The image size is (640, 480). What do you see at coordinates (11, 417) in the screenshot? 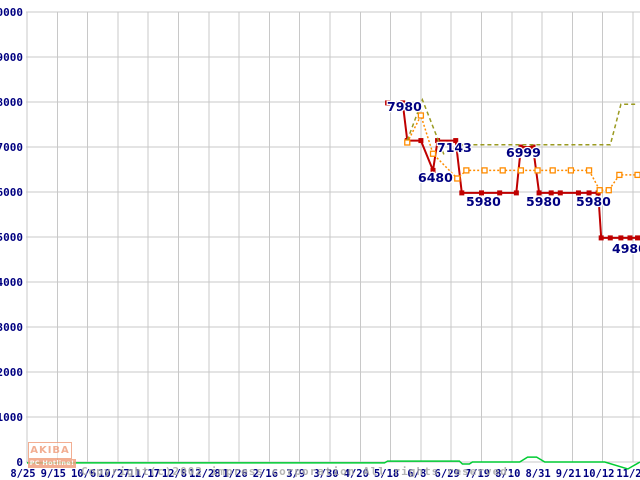
I see `y-tick-label: 1000` at bounding box center [11, 417].